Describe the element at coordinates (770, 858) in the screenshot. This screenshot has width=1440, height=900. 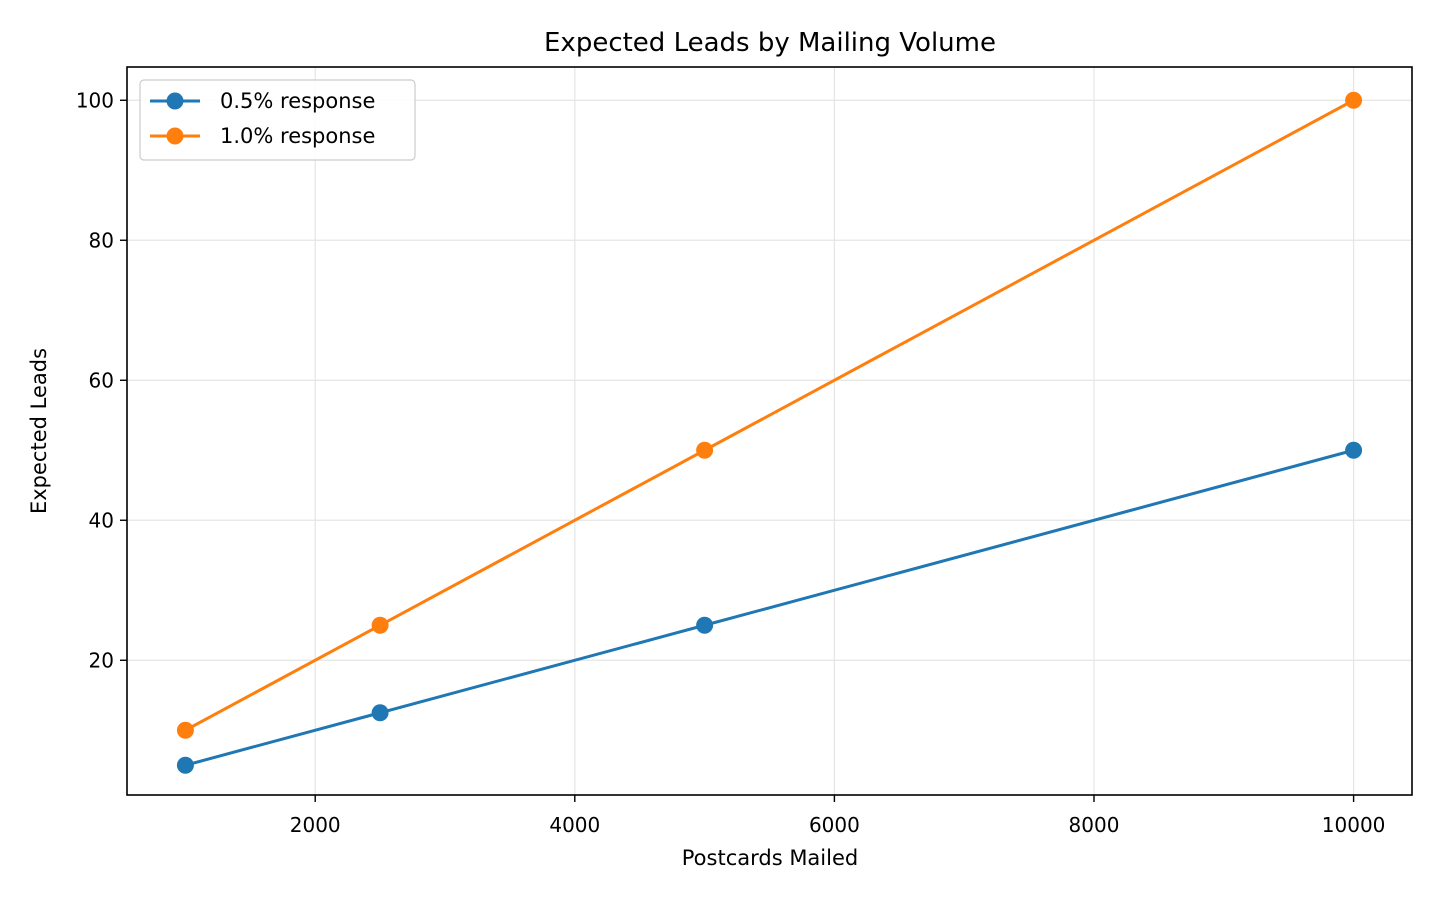
I see `x-axis-label: Postcards Mailed` at that location.